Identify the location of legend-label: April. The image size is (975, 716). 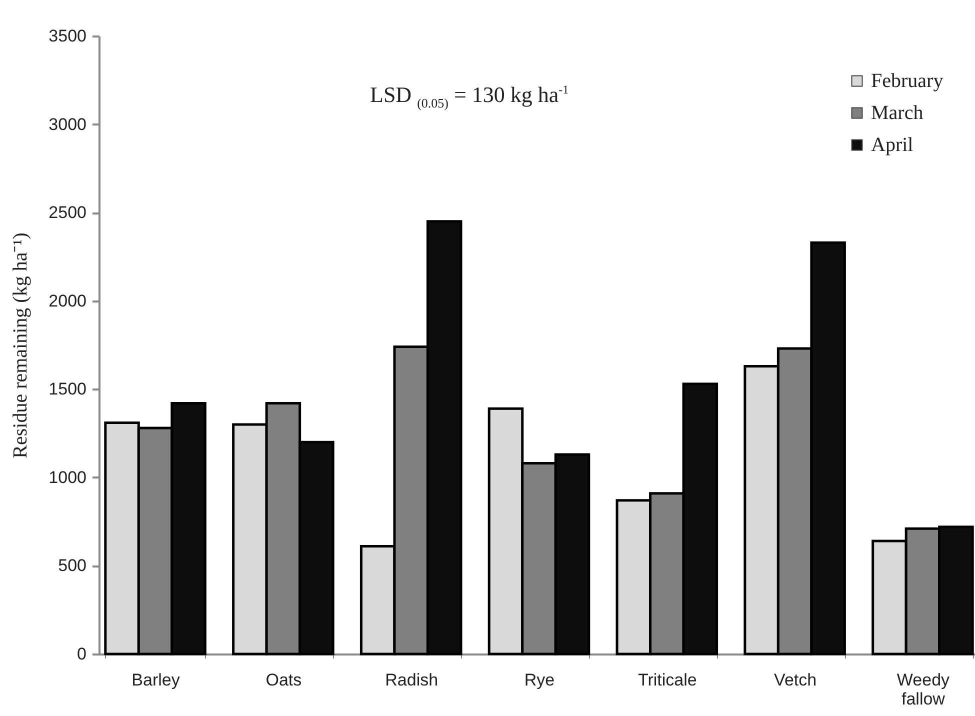
(892, 145).